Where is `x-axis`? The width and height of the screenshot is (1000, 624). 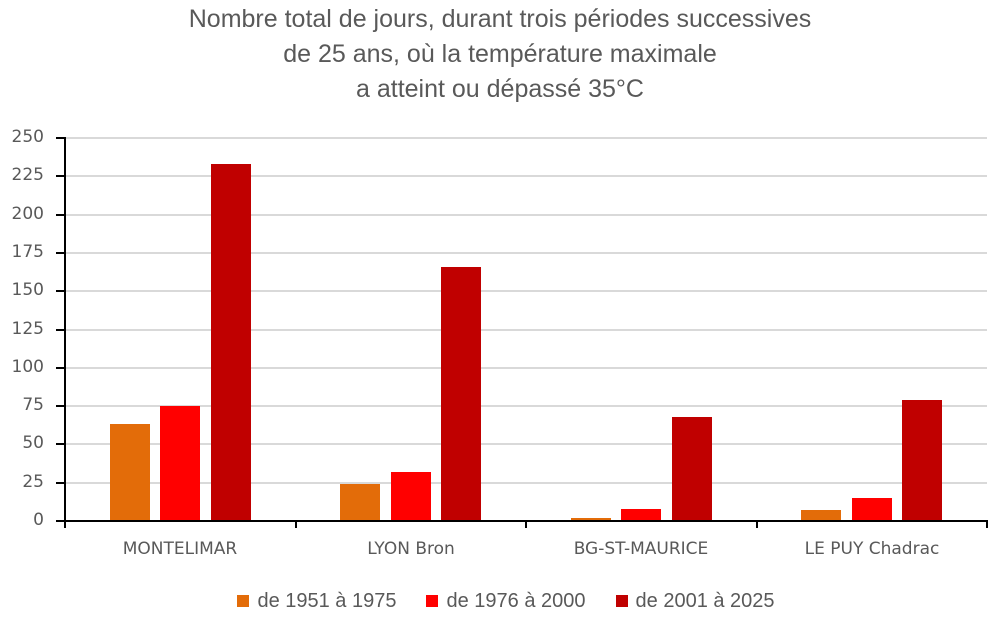
x-axis is located at coordinates (525, 521).